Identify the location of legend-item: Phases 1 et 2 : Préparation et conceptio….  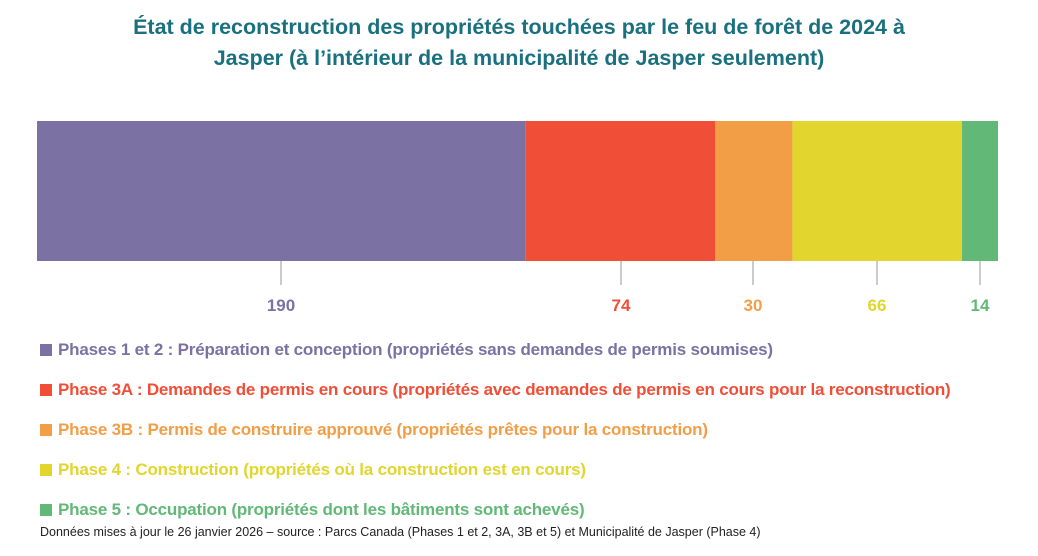
(495, 350).